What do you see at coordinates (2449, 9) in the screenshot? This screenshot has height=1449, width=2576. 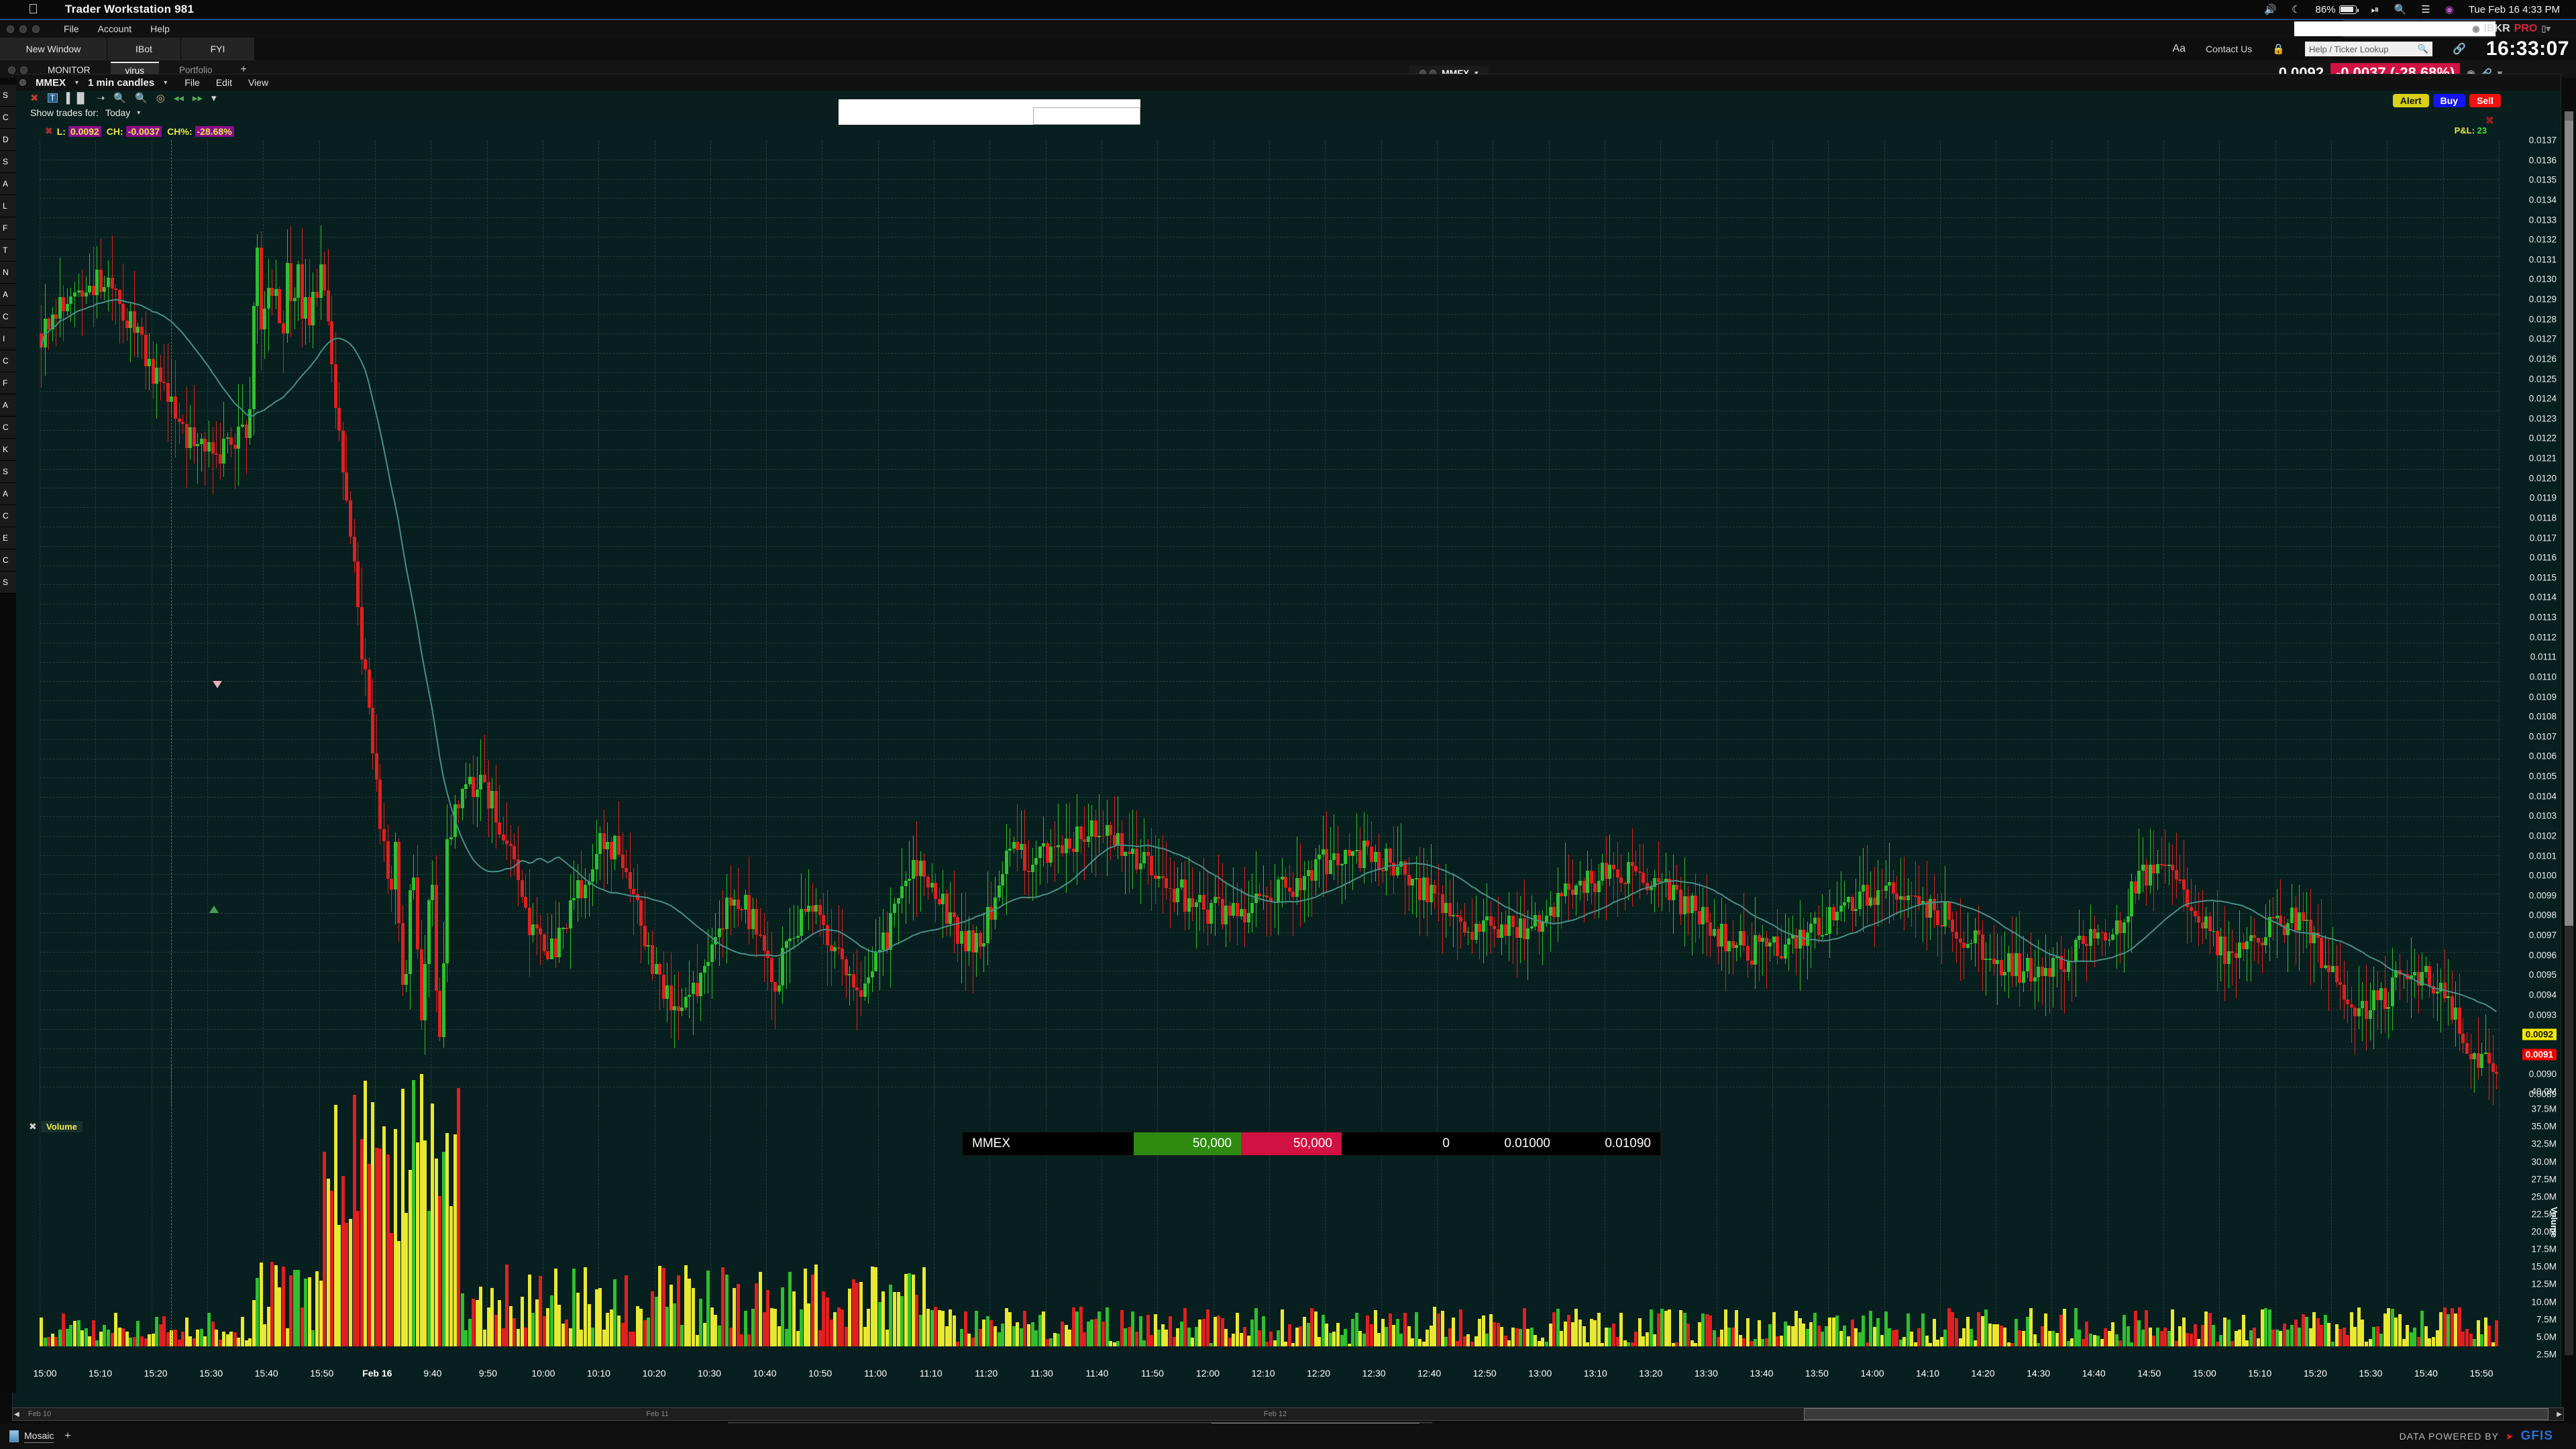 I see `siri-icon: ◉` at bounding box center [2449, 9].